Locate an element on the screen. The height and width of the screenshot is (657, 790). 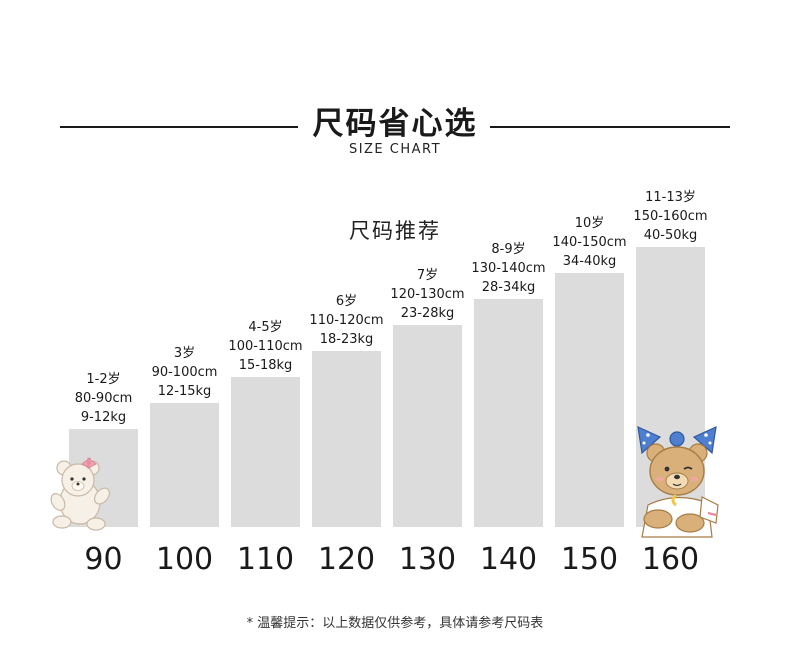
data-label-140-line-3: 28-34kg is located at coordinates (509, 287).